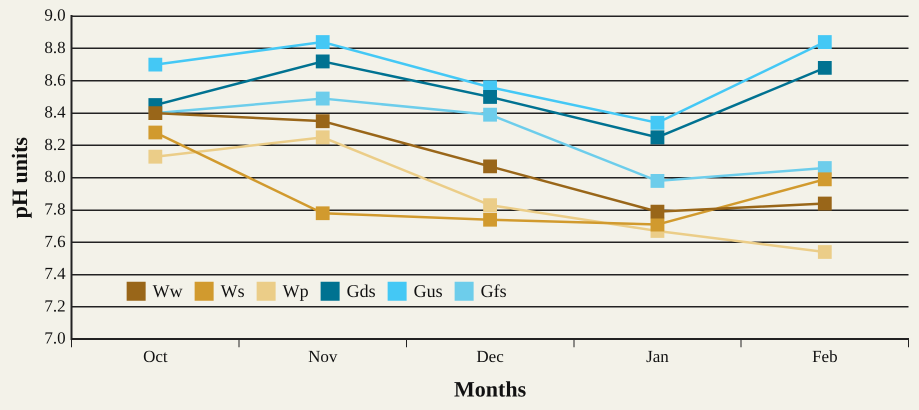  What do you see at coordinates (167, 290) in the screenshot?
I see `legend-label: Ww` at bounding box center [167, 290].